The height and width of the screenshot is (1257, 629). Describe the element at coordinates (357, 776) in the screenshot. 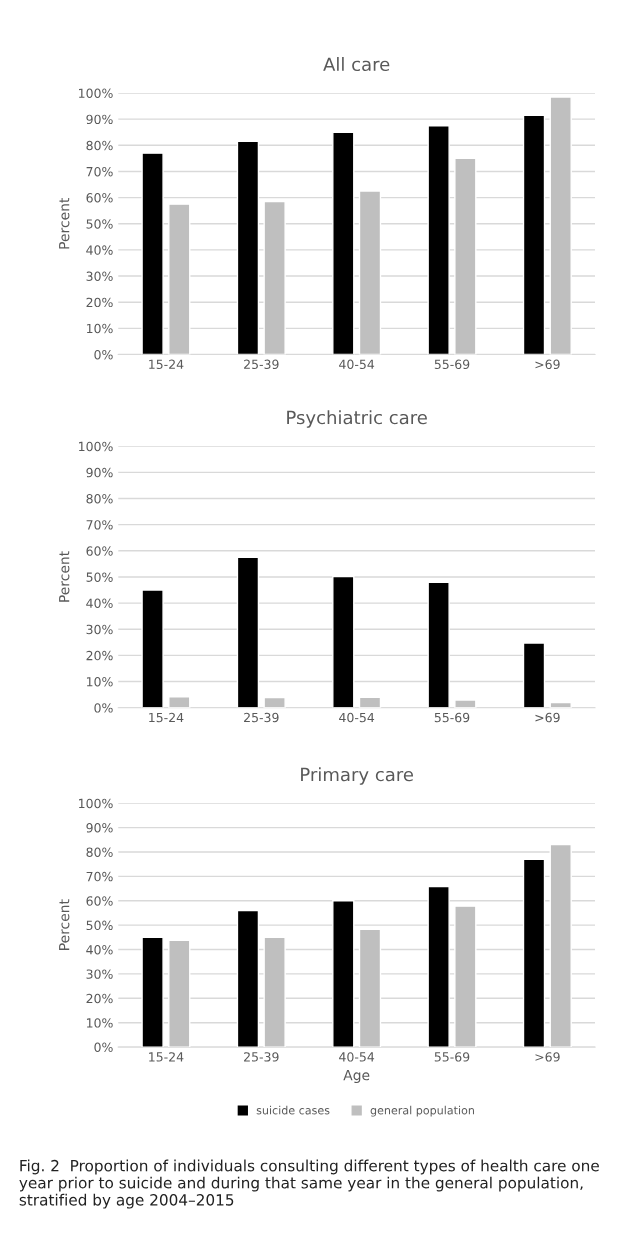

I see `chart-title: Primary care` at that location.